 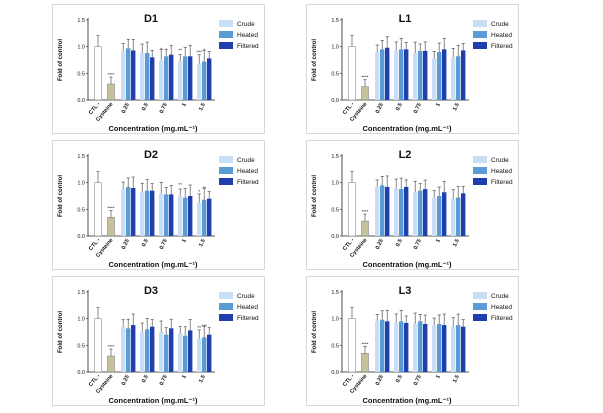 What do you see at coordinates (405, 155) in the screenshot?
I see `chart-title: L2` at bounding box center [405, 155].